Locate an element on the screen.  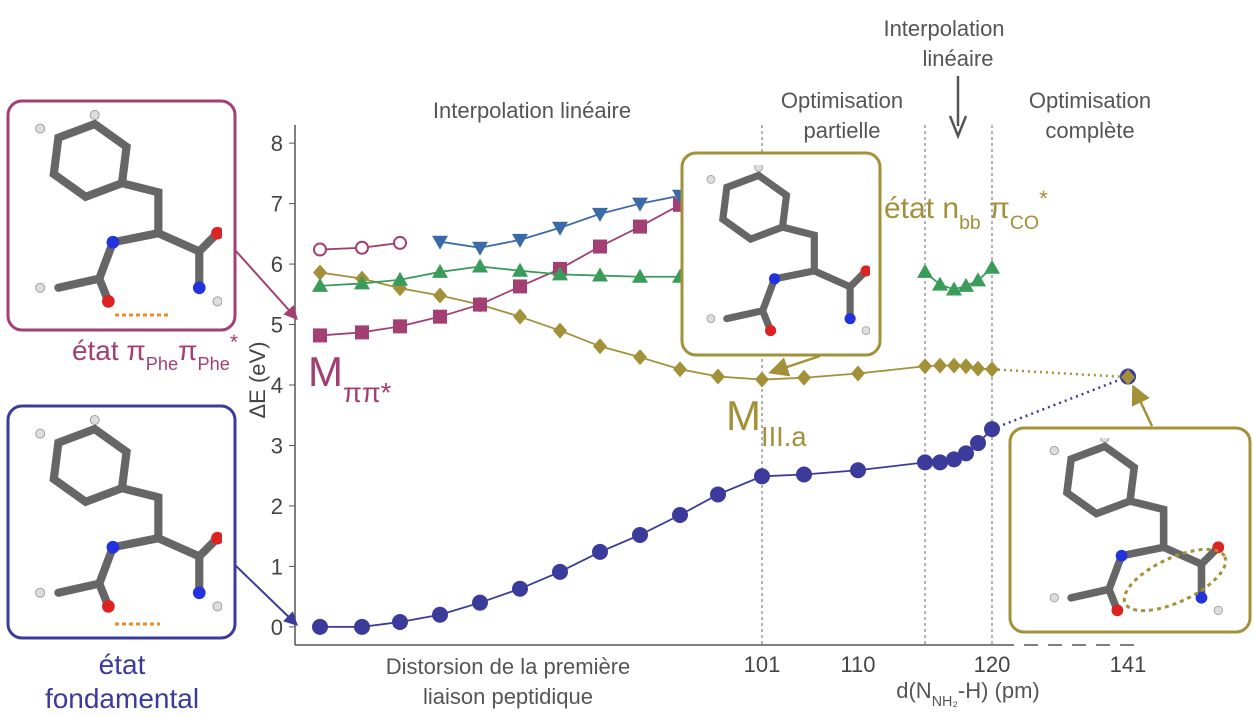
text-part: M is located at coordinates (743, 415).